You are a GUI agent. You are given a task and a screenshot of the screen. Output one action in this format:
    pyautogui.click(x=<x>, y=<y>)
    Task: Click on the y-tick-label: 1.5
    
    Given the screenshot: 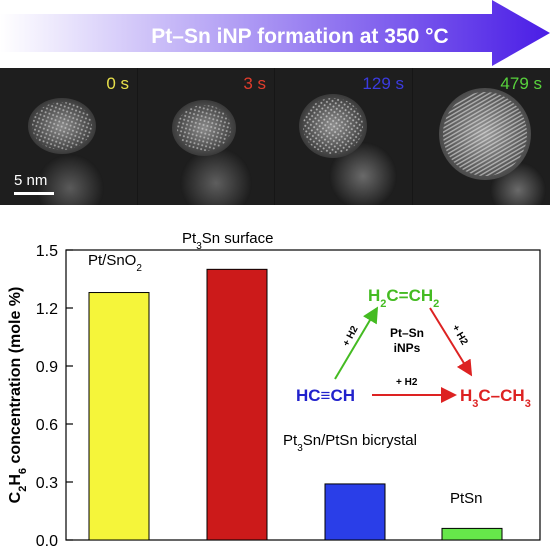 What is the action you would take?
    pyautogui.click(x=47, y=251)
    